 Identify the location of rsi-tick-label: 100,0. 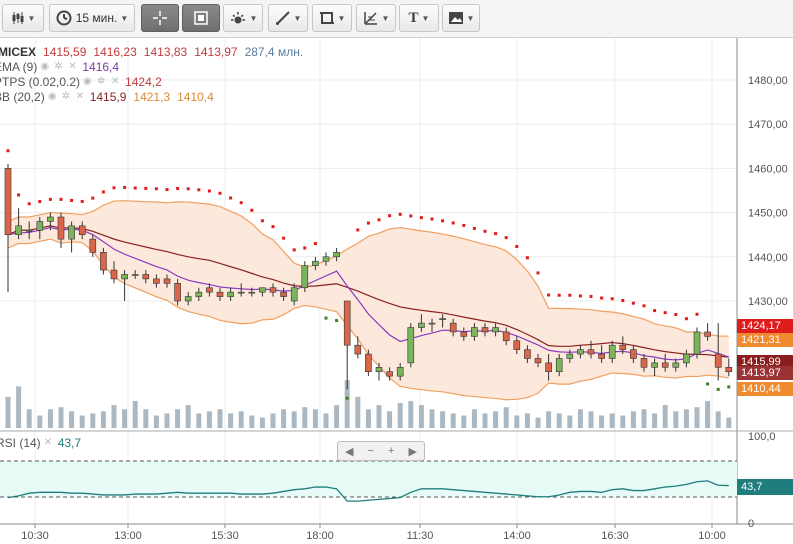
(762, 437).